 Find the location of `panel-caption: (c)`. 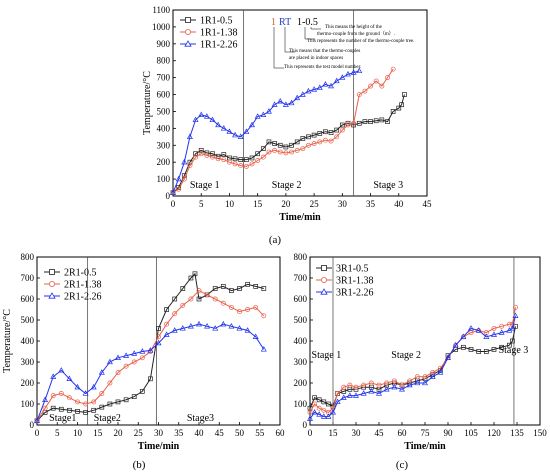

panel-caption: (c) is located at coordinates (402, 465).